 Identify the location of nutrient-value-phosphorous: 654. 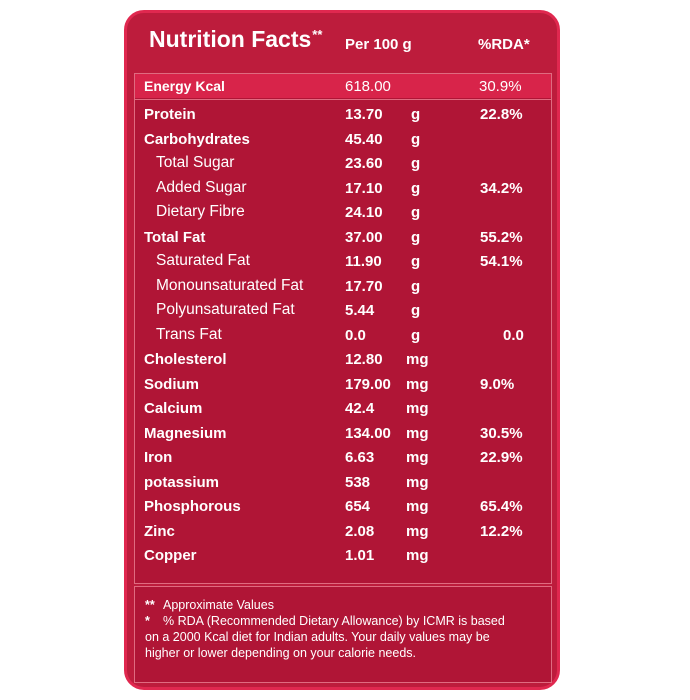
(358, 506).